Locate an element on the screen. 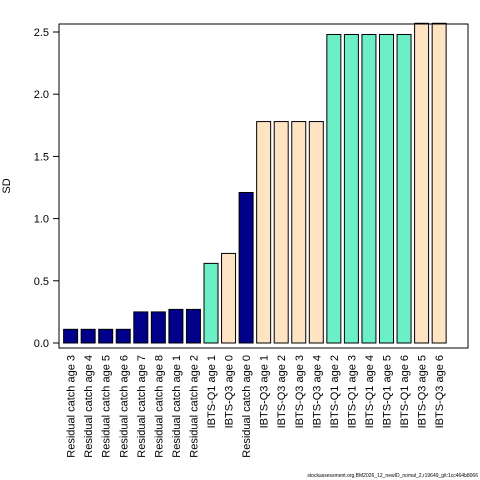  x-category-label: IBTS-Q1 age 5 is located at coordinates (388, 391).